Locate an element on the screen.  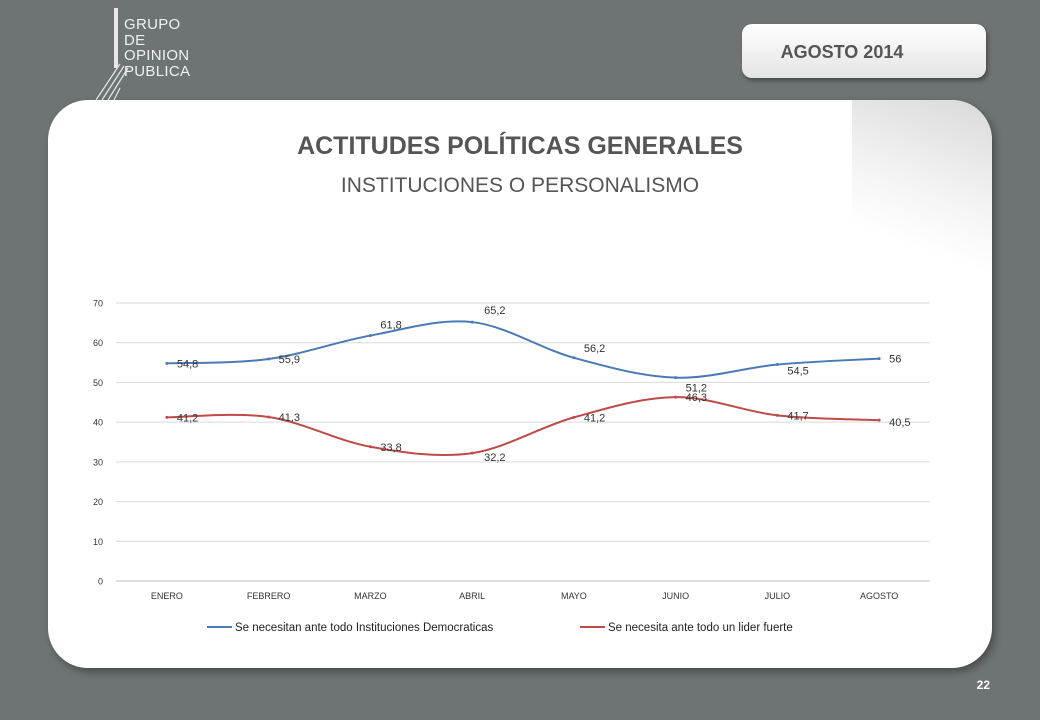
page-curl-decoration is located at coordinates (922, 200).